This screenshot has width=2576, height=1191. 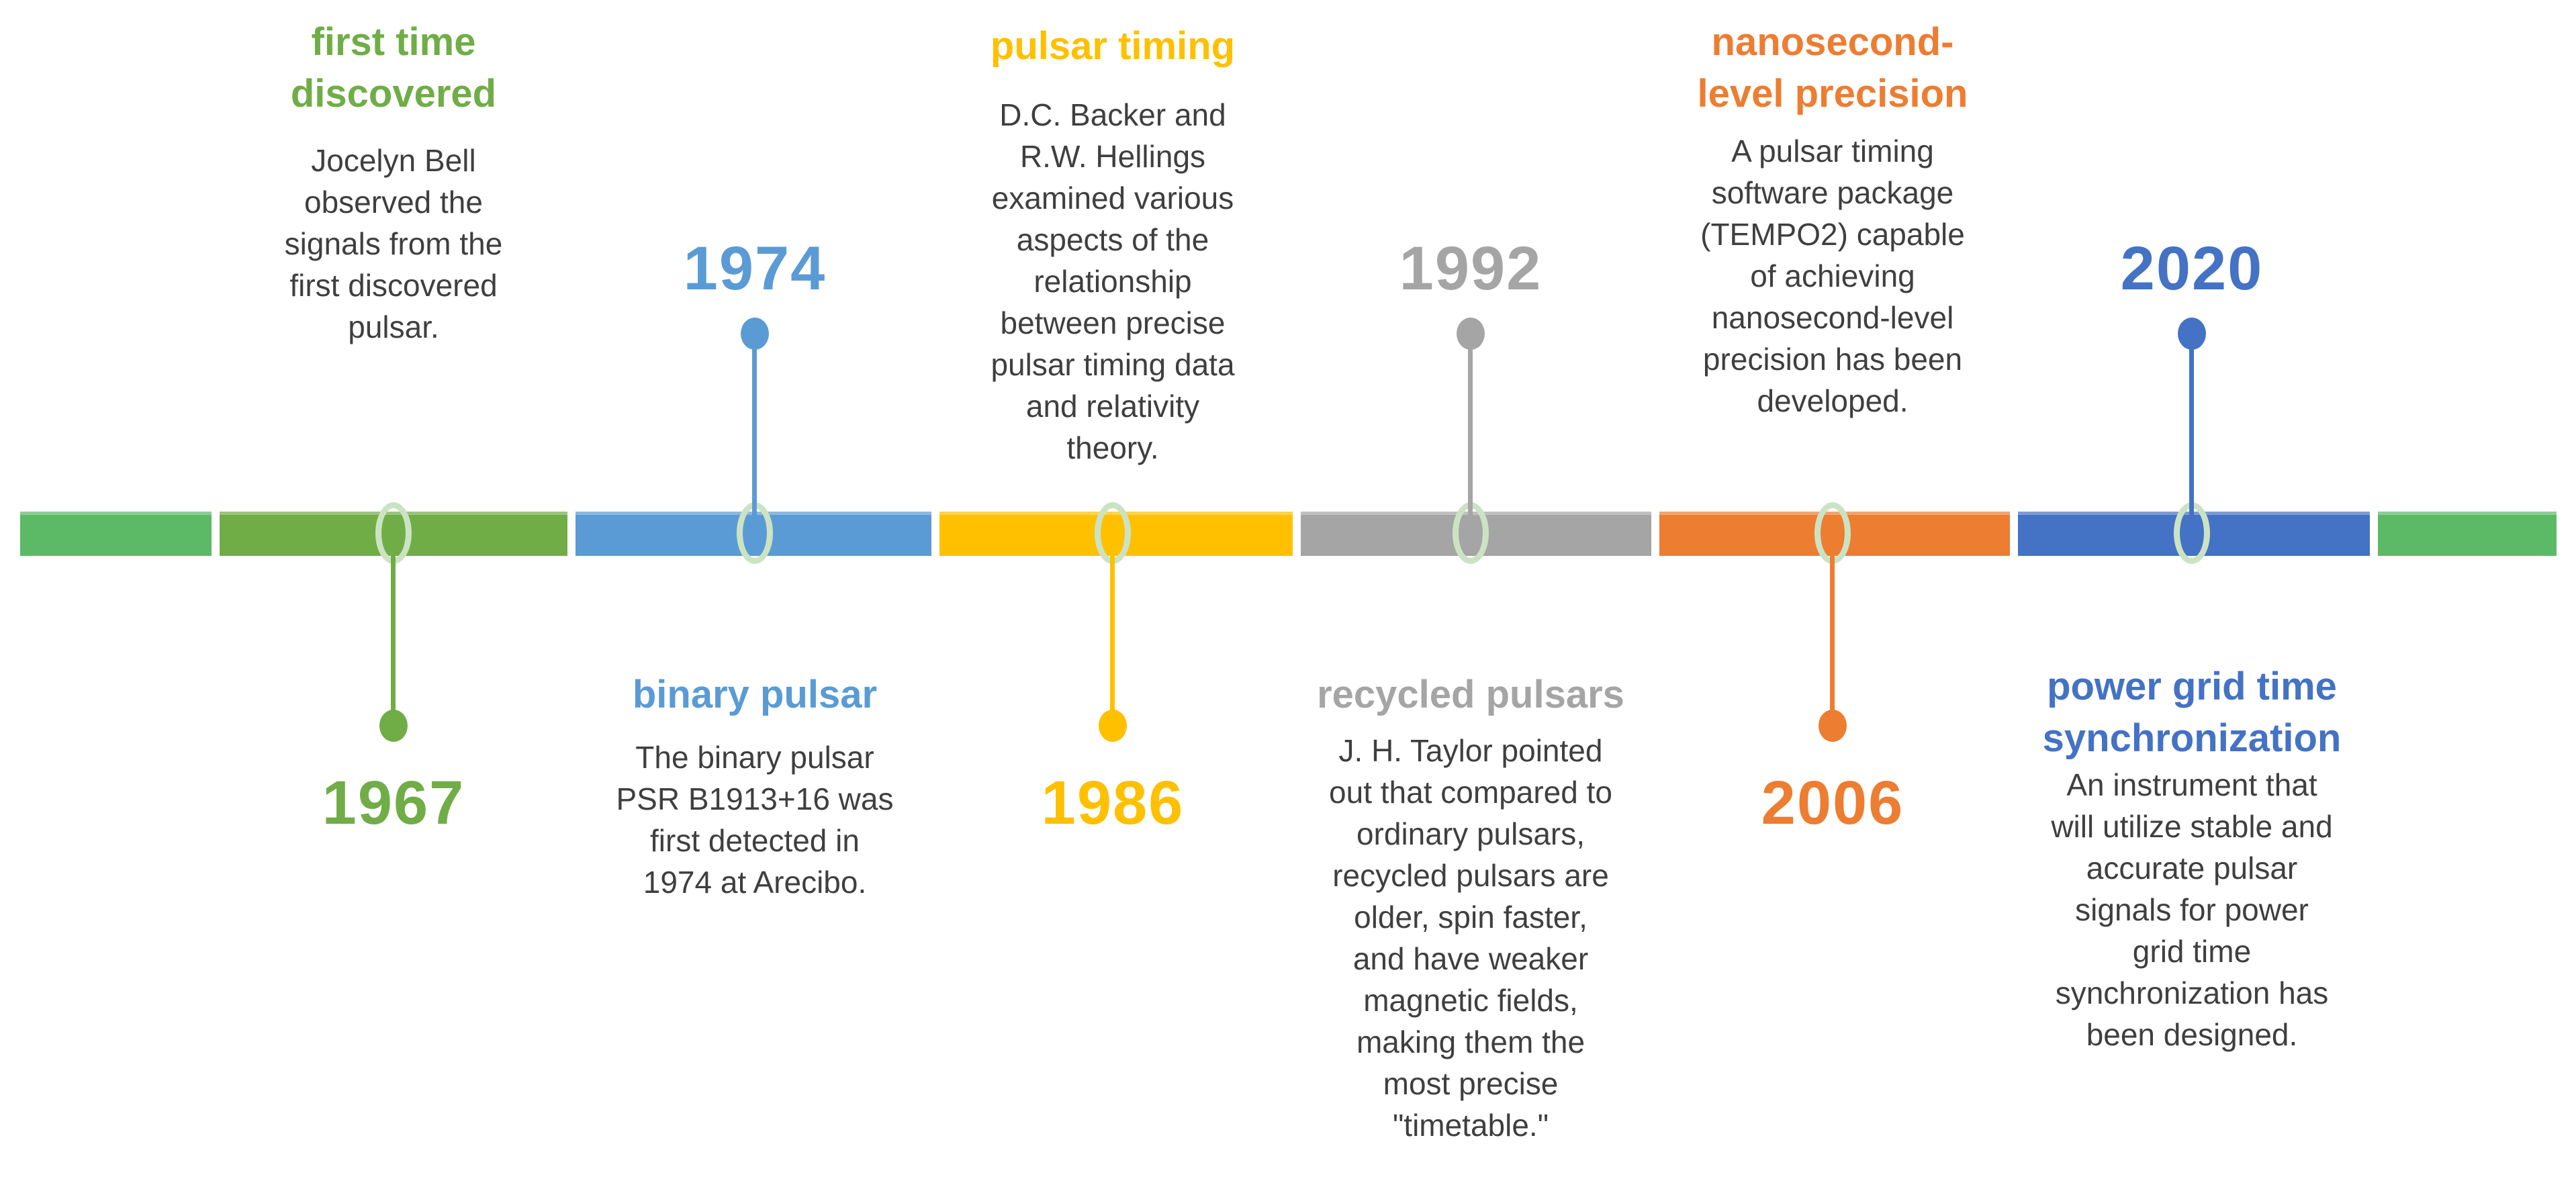 What do you see at coordinates (2191, 433) in the screenshot?
I see `event-2020-connector-line` at bounding box center [2191, 433].